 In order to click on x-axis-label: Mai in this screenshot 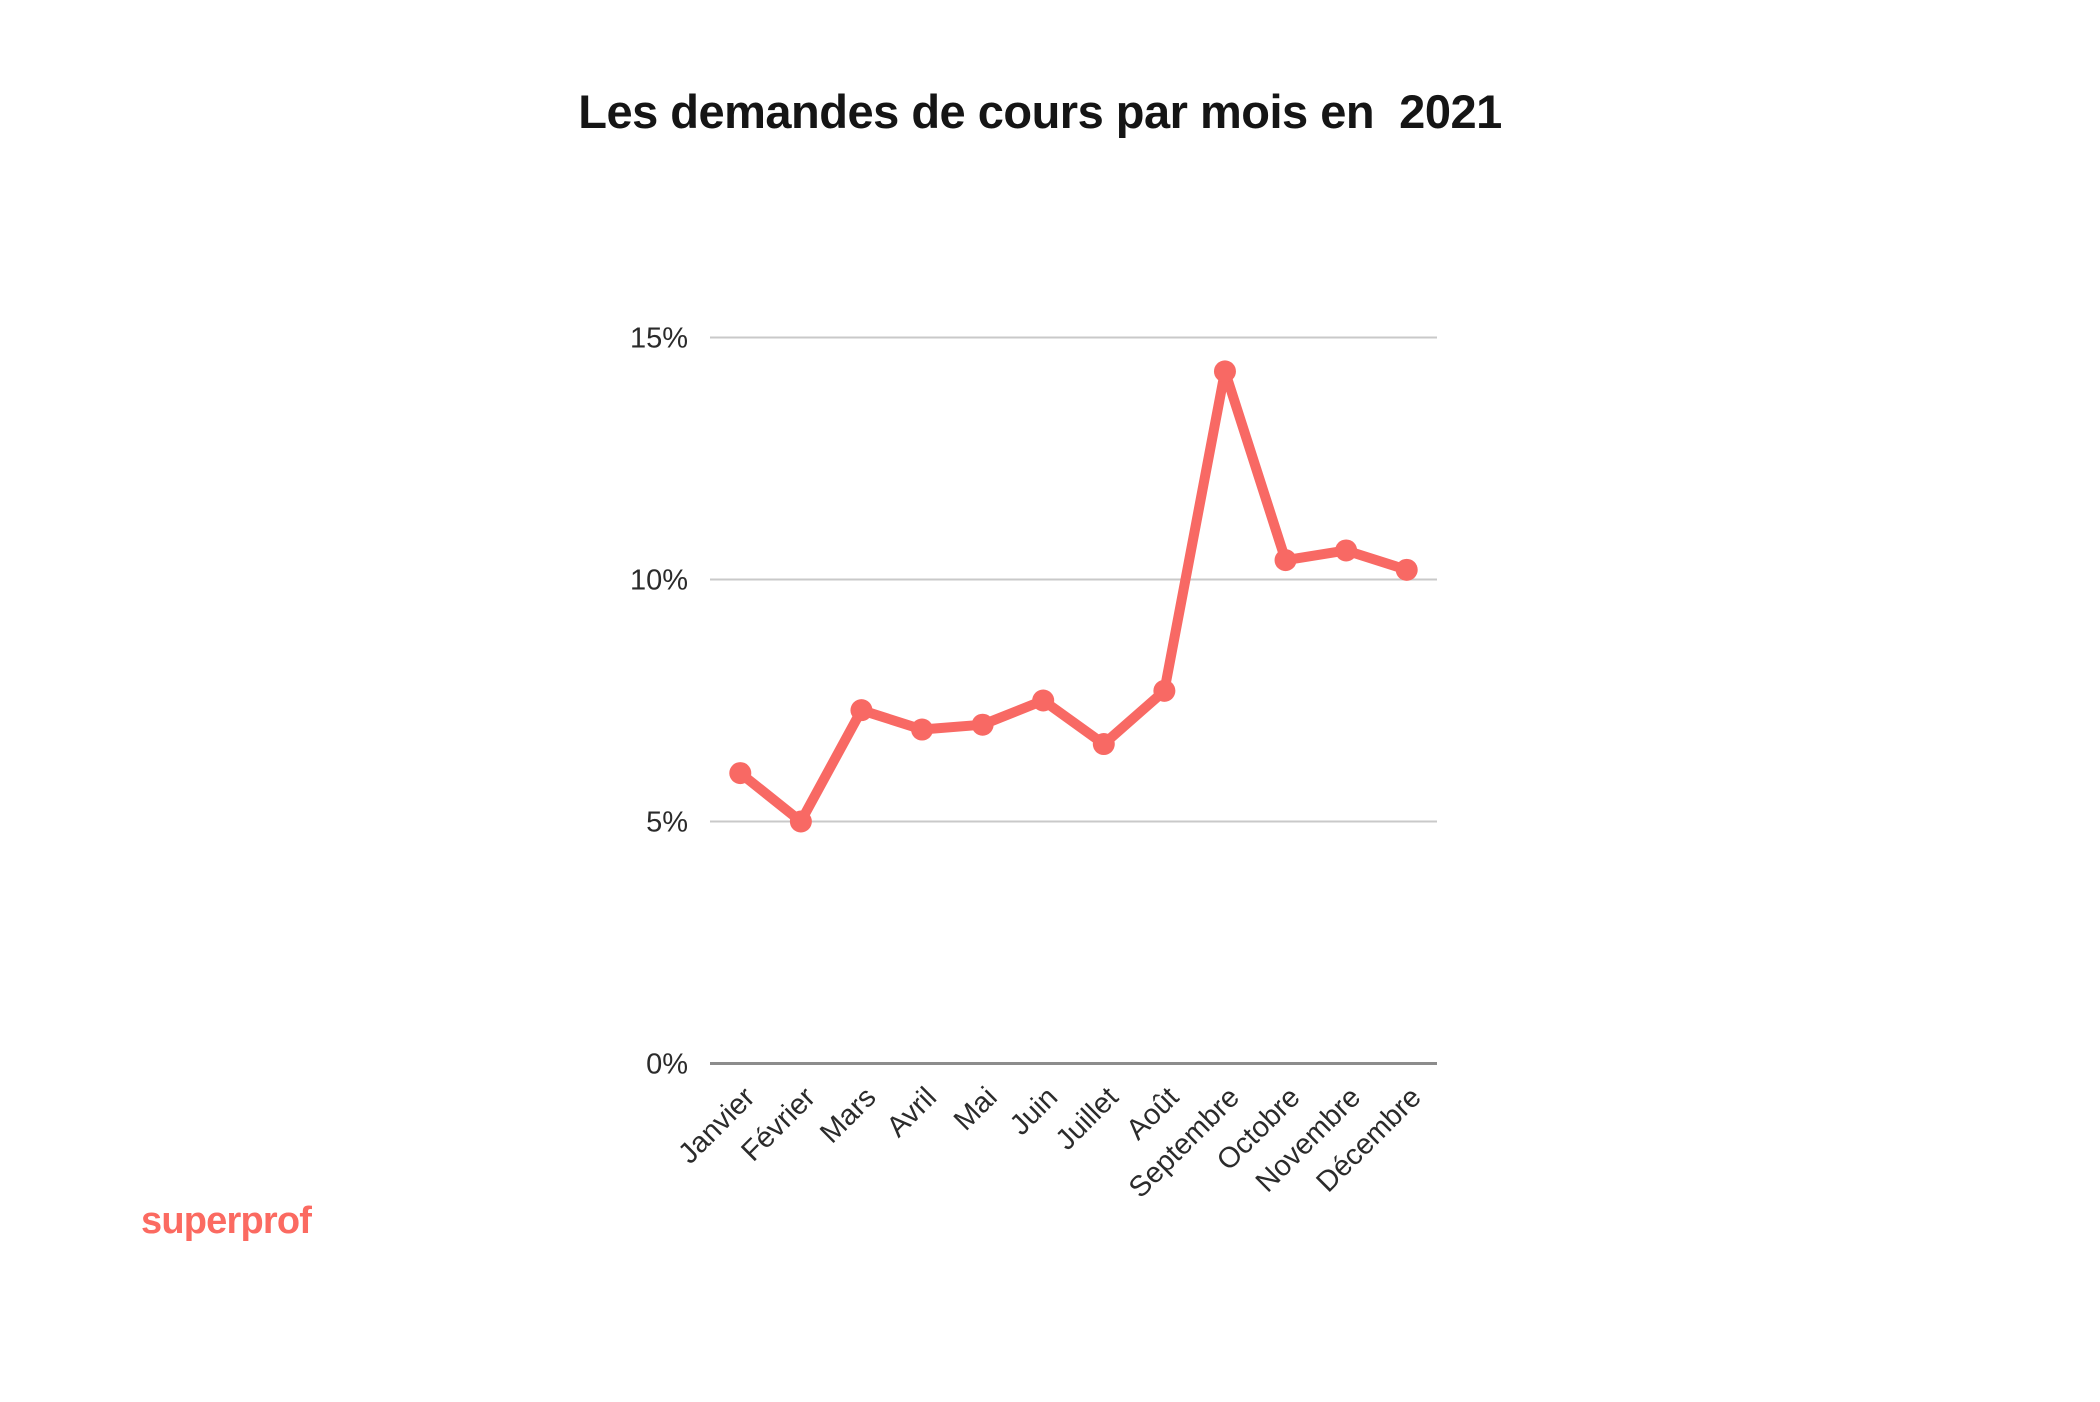, I will do `click(976, 1109)`.